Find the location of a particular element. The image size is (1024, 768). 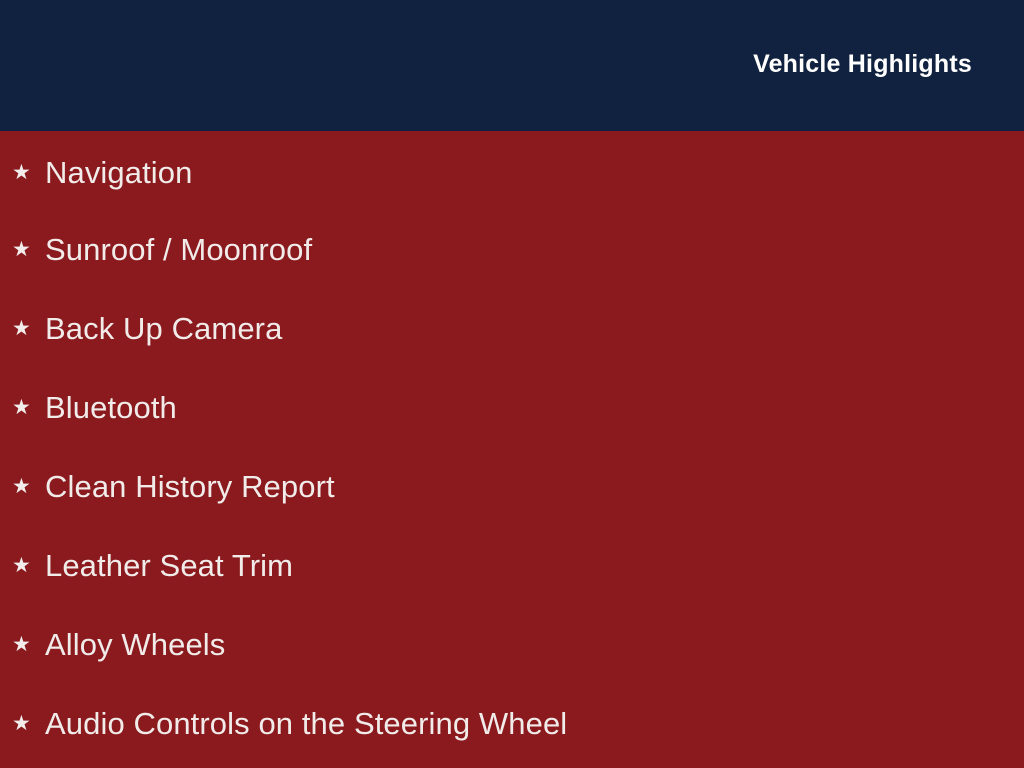

list-item-label: Leather Seat Trim is located at coordinates (169, 565).